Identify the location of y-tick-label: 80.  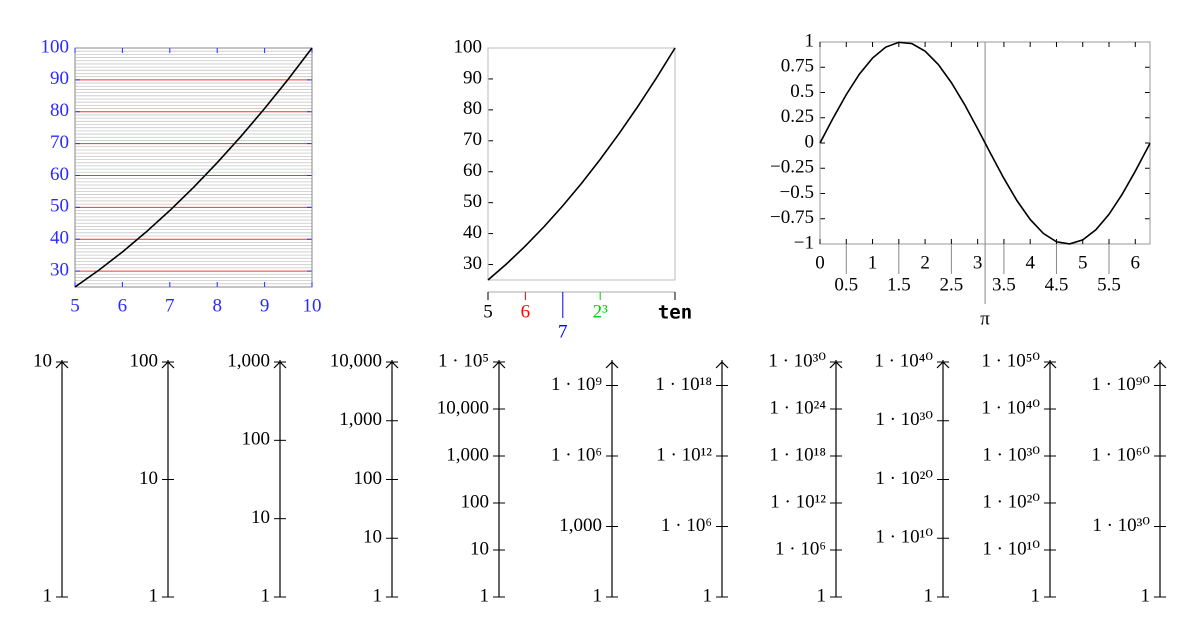
(472, 108).